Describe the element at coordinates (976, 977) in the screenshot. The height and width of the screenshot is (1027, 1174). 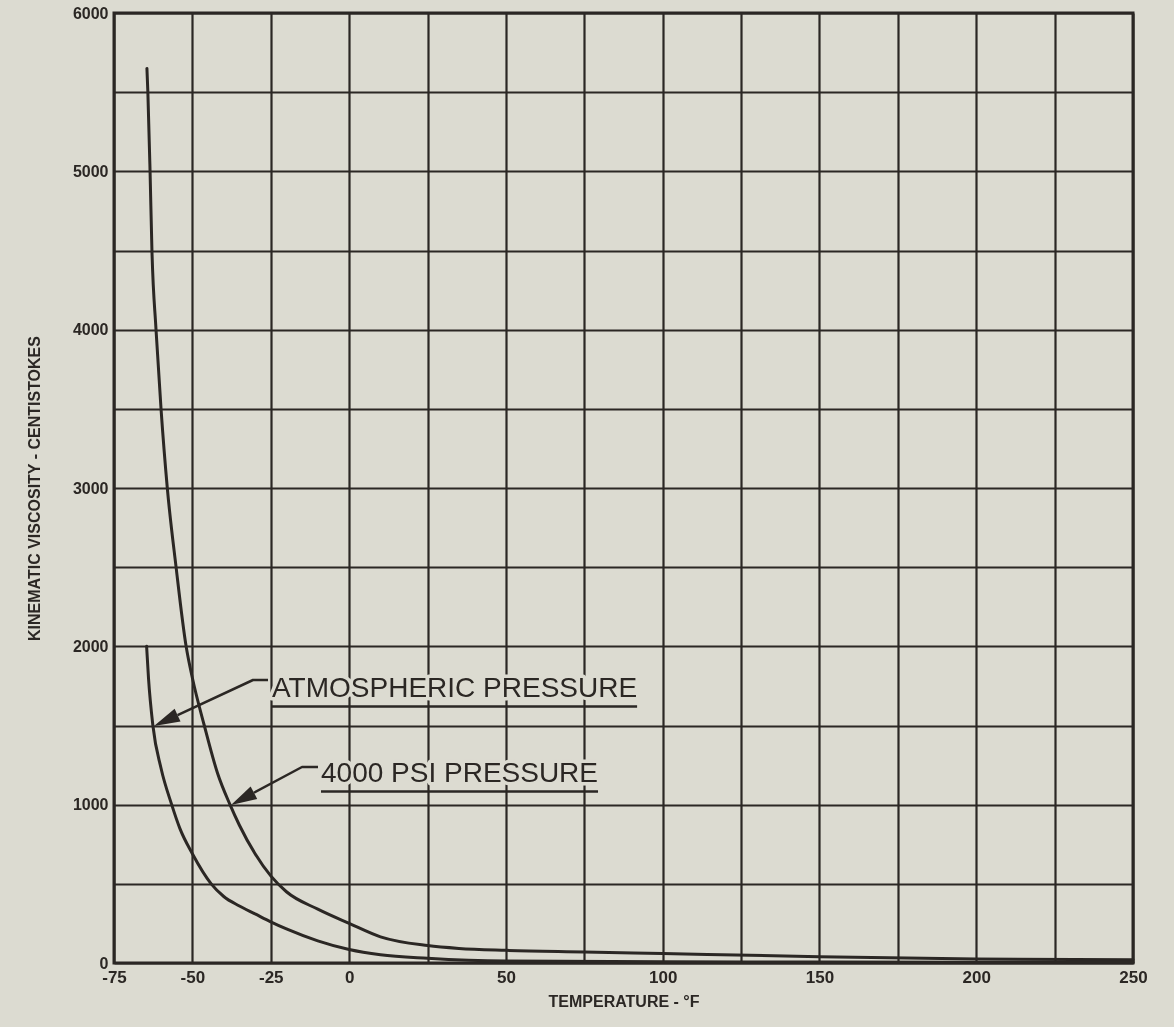
I see `x-tick-label: 200` at that location.